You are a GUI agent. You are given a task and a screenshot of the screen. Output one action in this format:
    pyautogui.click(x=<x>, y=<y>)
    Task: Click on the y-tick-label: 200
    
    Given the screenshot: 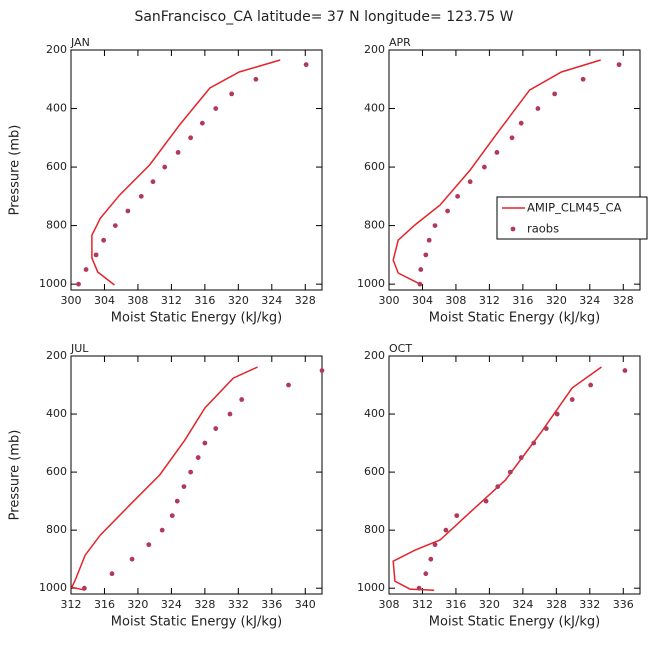 What is the action you would take?
    pyautogui.click(x=56, y=355)
    